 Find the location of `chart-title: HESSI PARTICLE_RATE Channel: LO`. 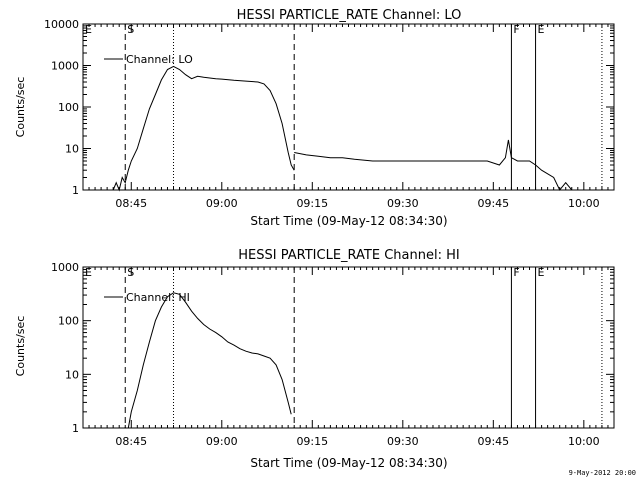

chart-title: HESSI PARTICLE_RATE Channel: LO is located at coordinates (349, 15).